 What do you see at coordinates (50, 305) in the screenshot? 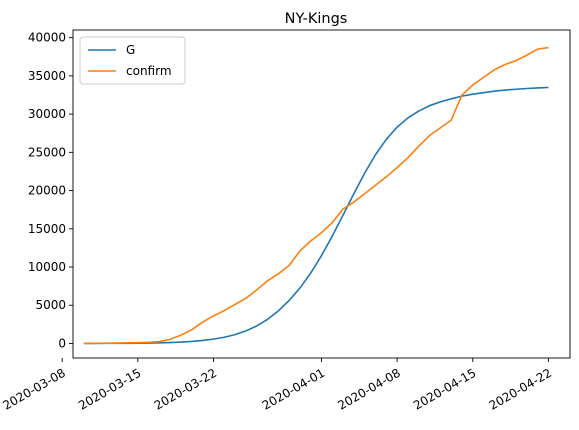
I see `y-tick-label: 5000` at bounding box center [50, 305].